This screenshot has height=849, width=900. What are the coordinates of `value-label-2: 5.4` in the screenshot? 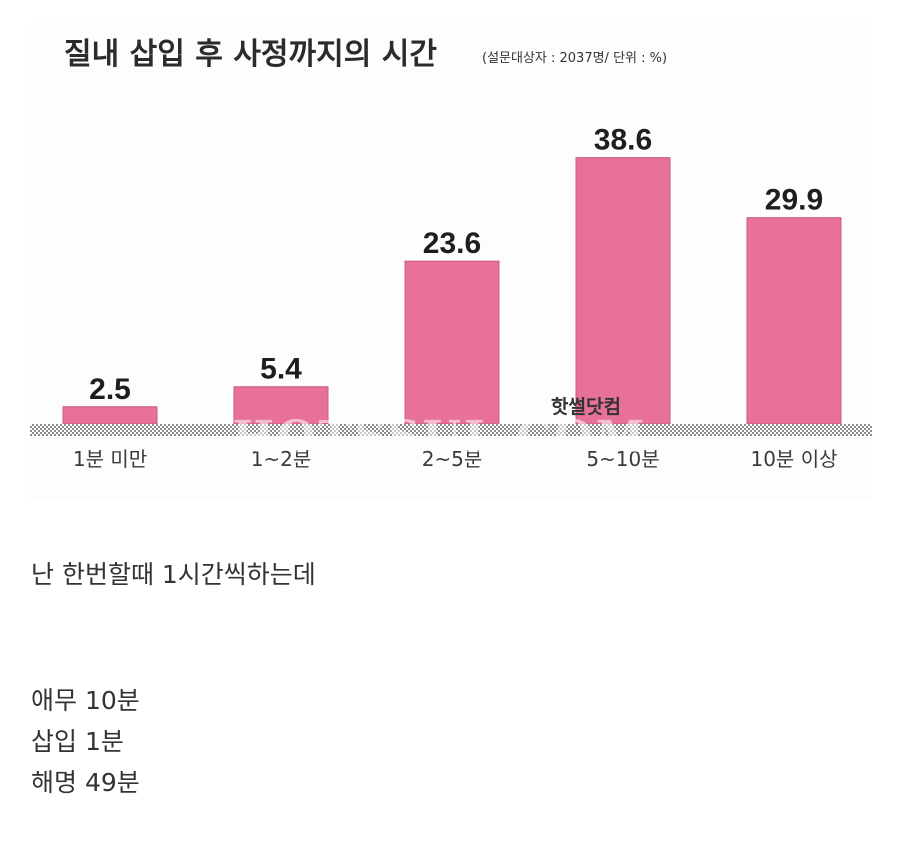 It's located at (281, 369).